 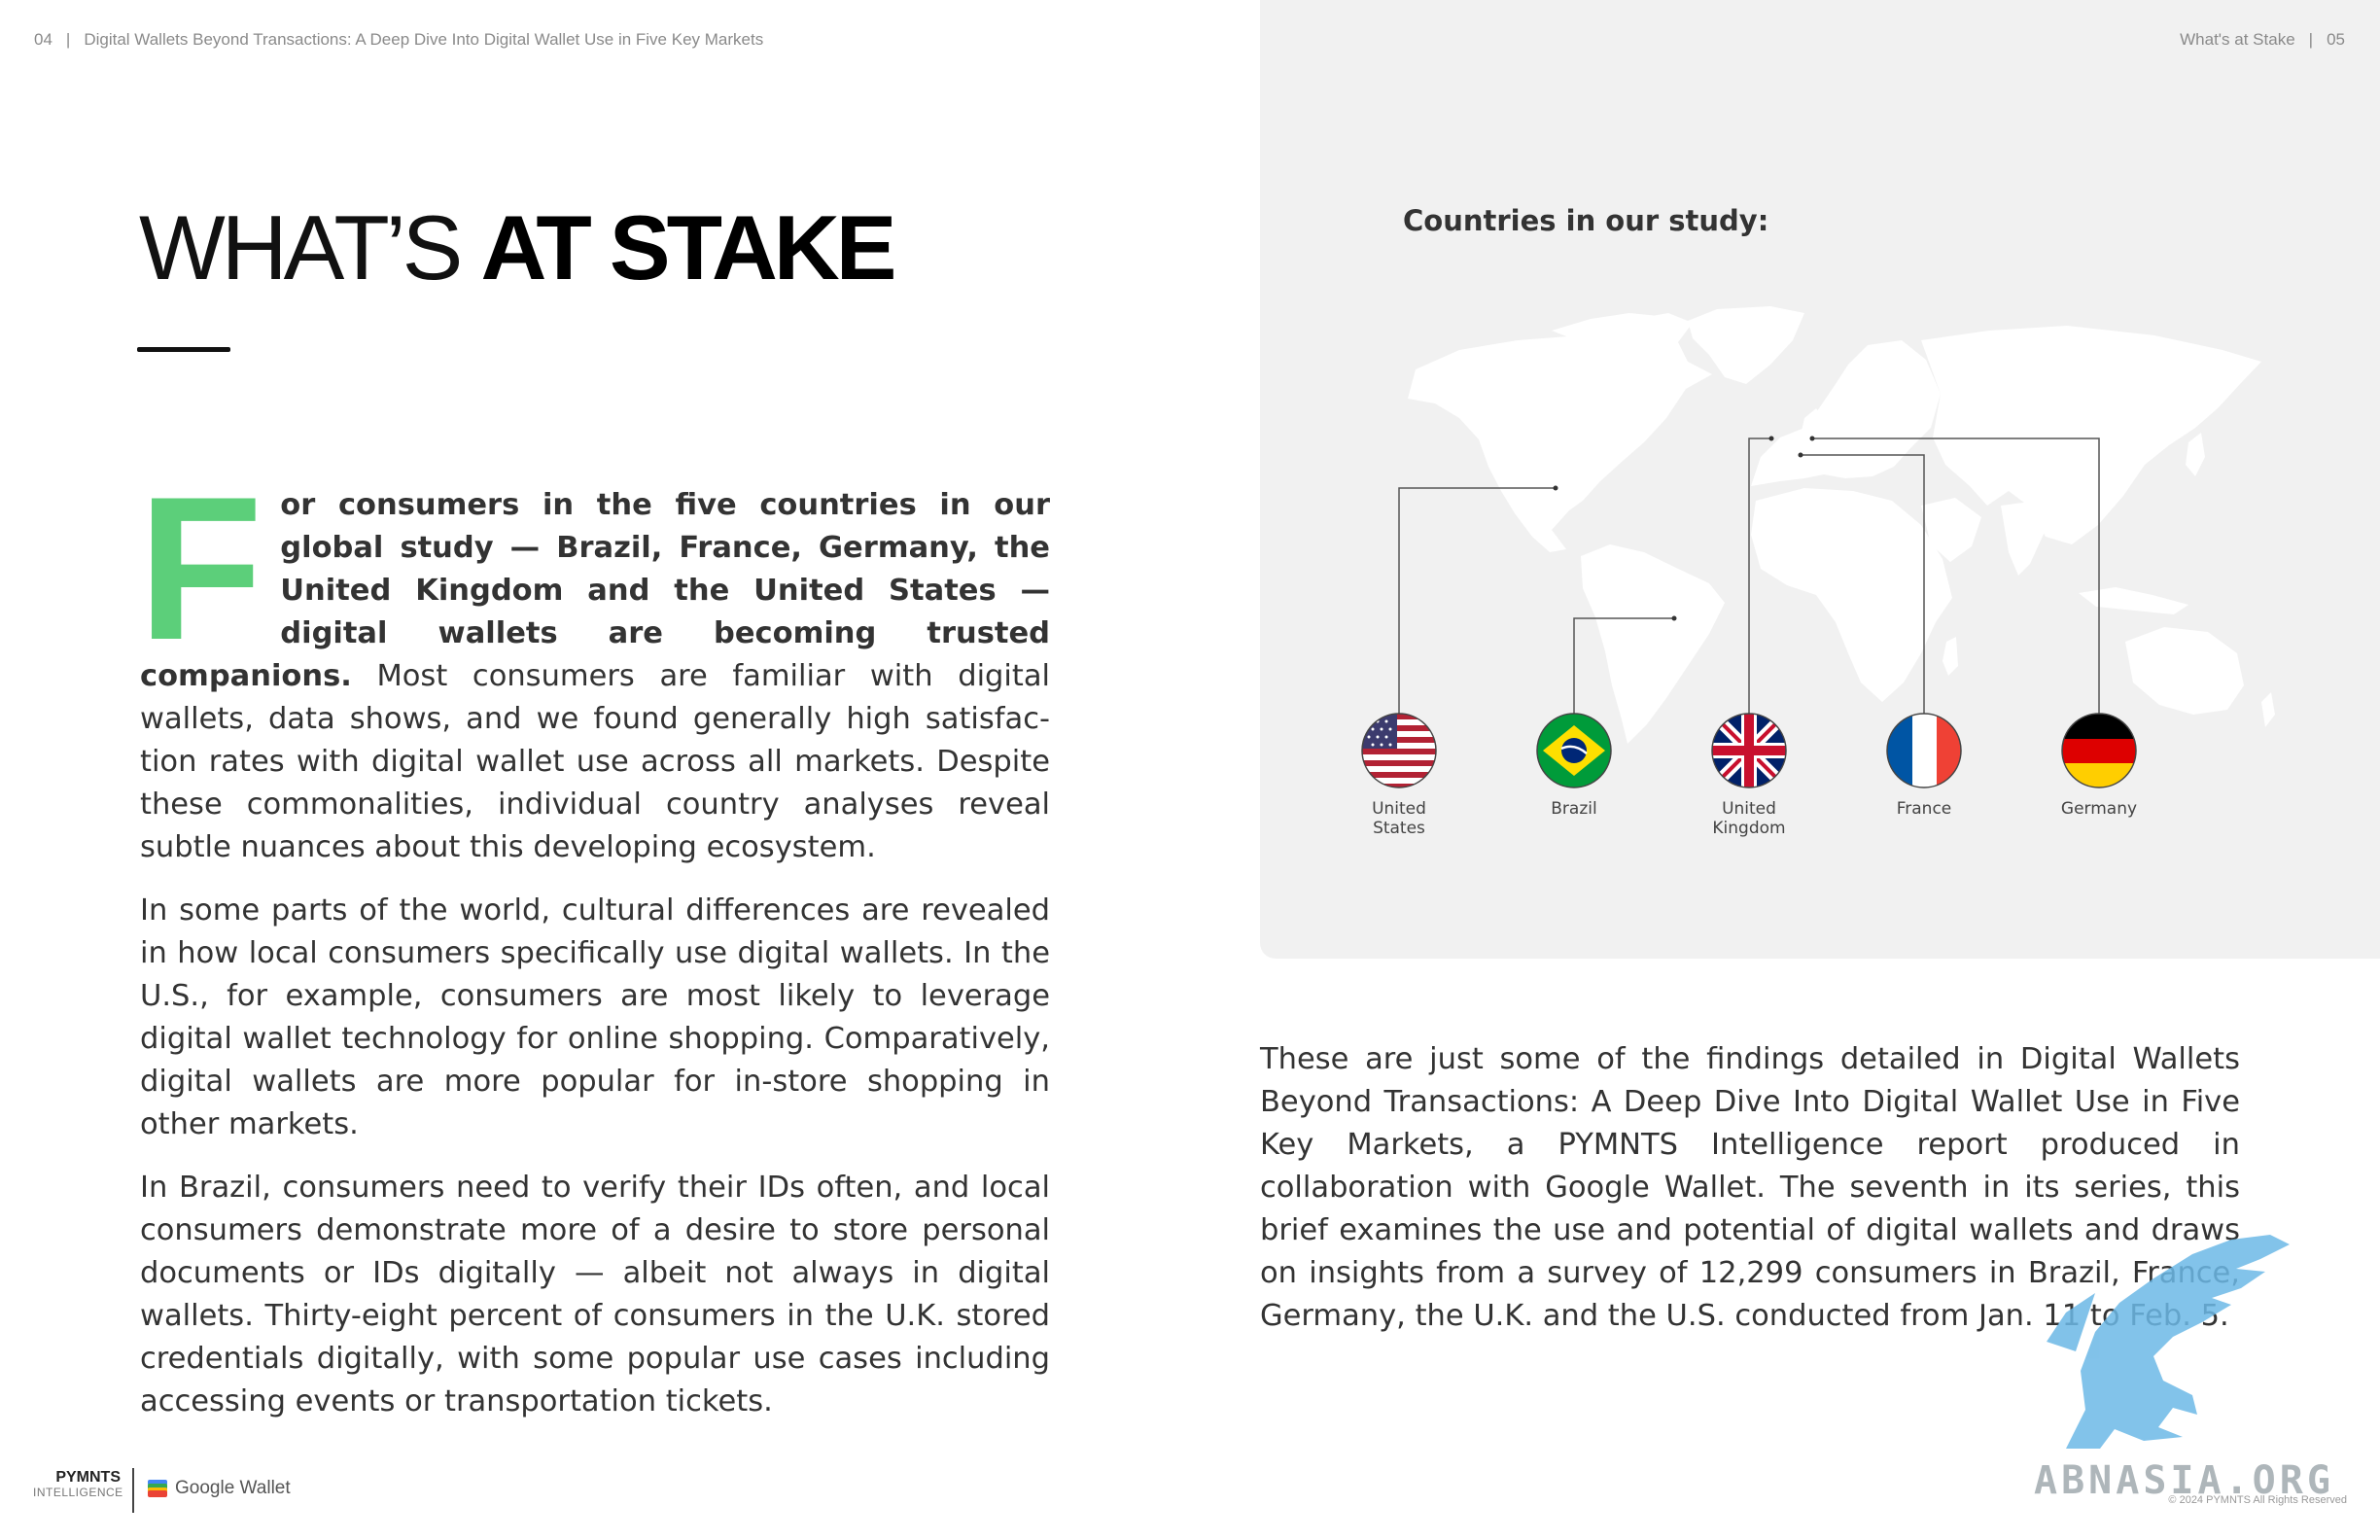 What do you see at coordinates (1684, 528) in the screenshot?
I see `location-dots` at bounding box center [1684, 528].